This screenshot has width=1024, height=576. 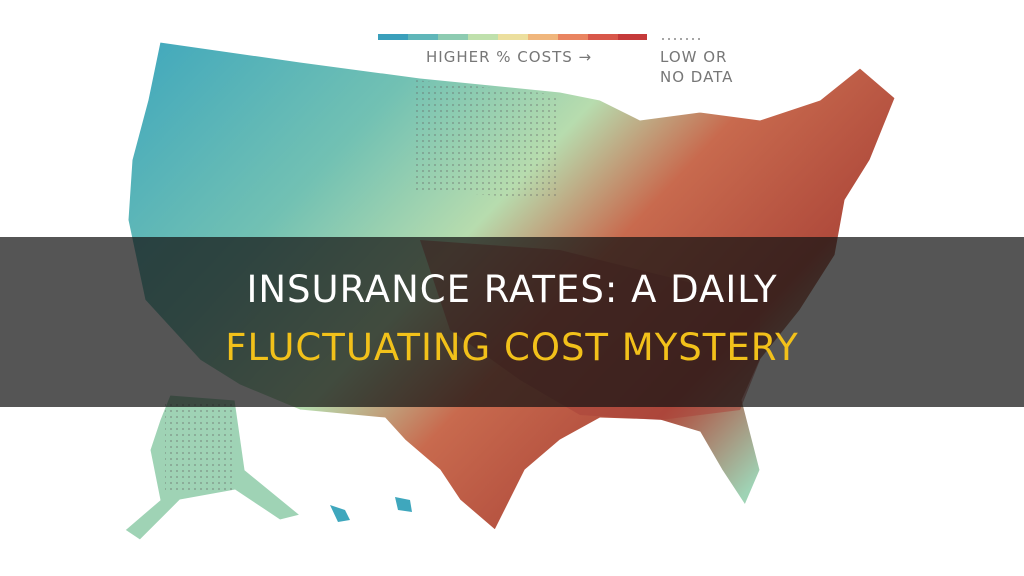 I want to click on title-line-1: INSURANCE RATES: A DAILY, so click(x=512, y=289).